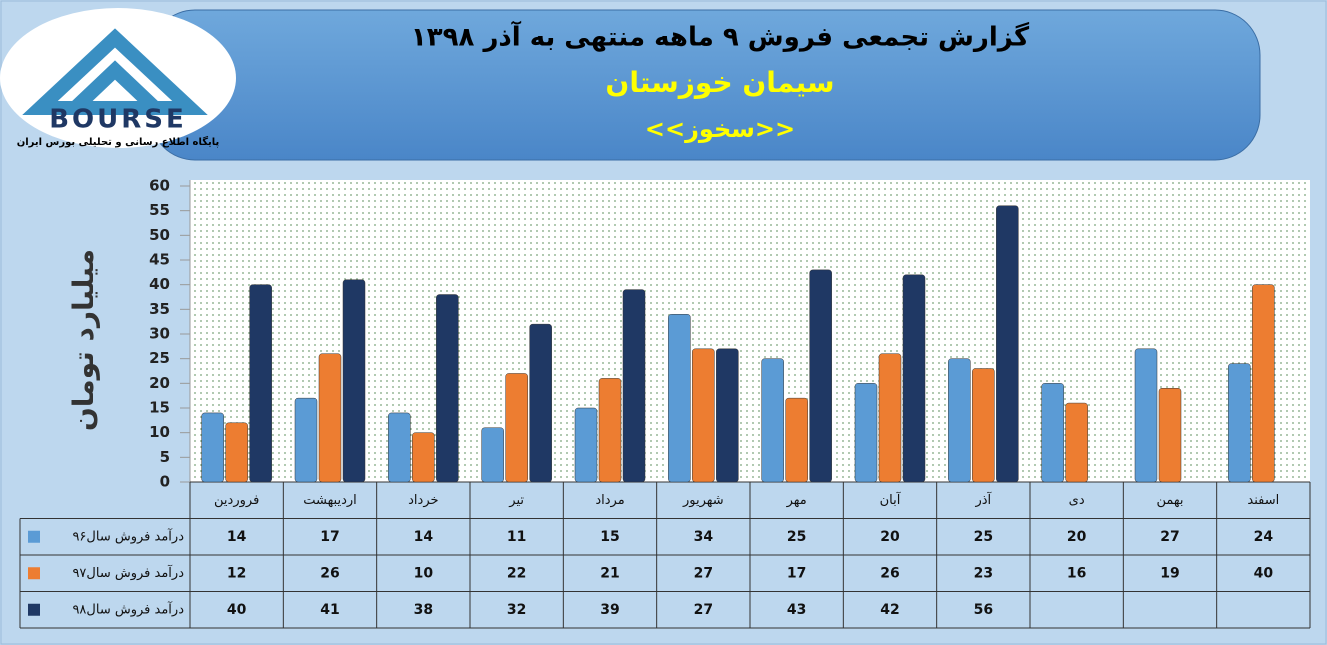 The height and width of the screenshot is (645, 1327). What do you see at coordinates (609, 537) in the screenshot?
I see `table-cell: 15` at bounding box center [609, 537].